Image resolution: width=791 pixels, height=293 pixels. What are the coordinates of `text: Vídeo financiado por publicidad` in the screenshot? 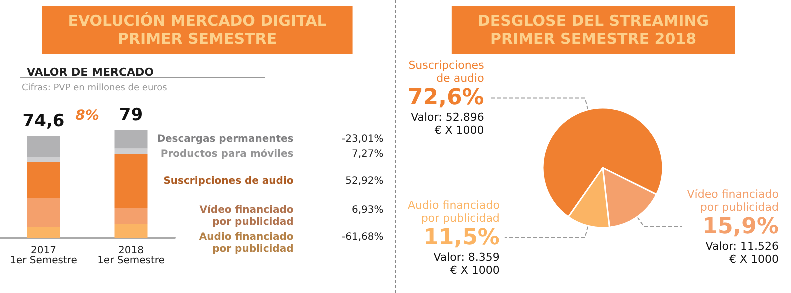 It's located at (247, 216).